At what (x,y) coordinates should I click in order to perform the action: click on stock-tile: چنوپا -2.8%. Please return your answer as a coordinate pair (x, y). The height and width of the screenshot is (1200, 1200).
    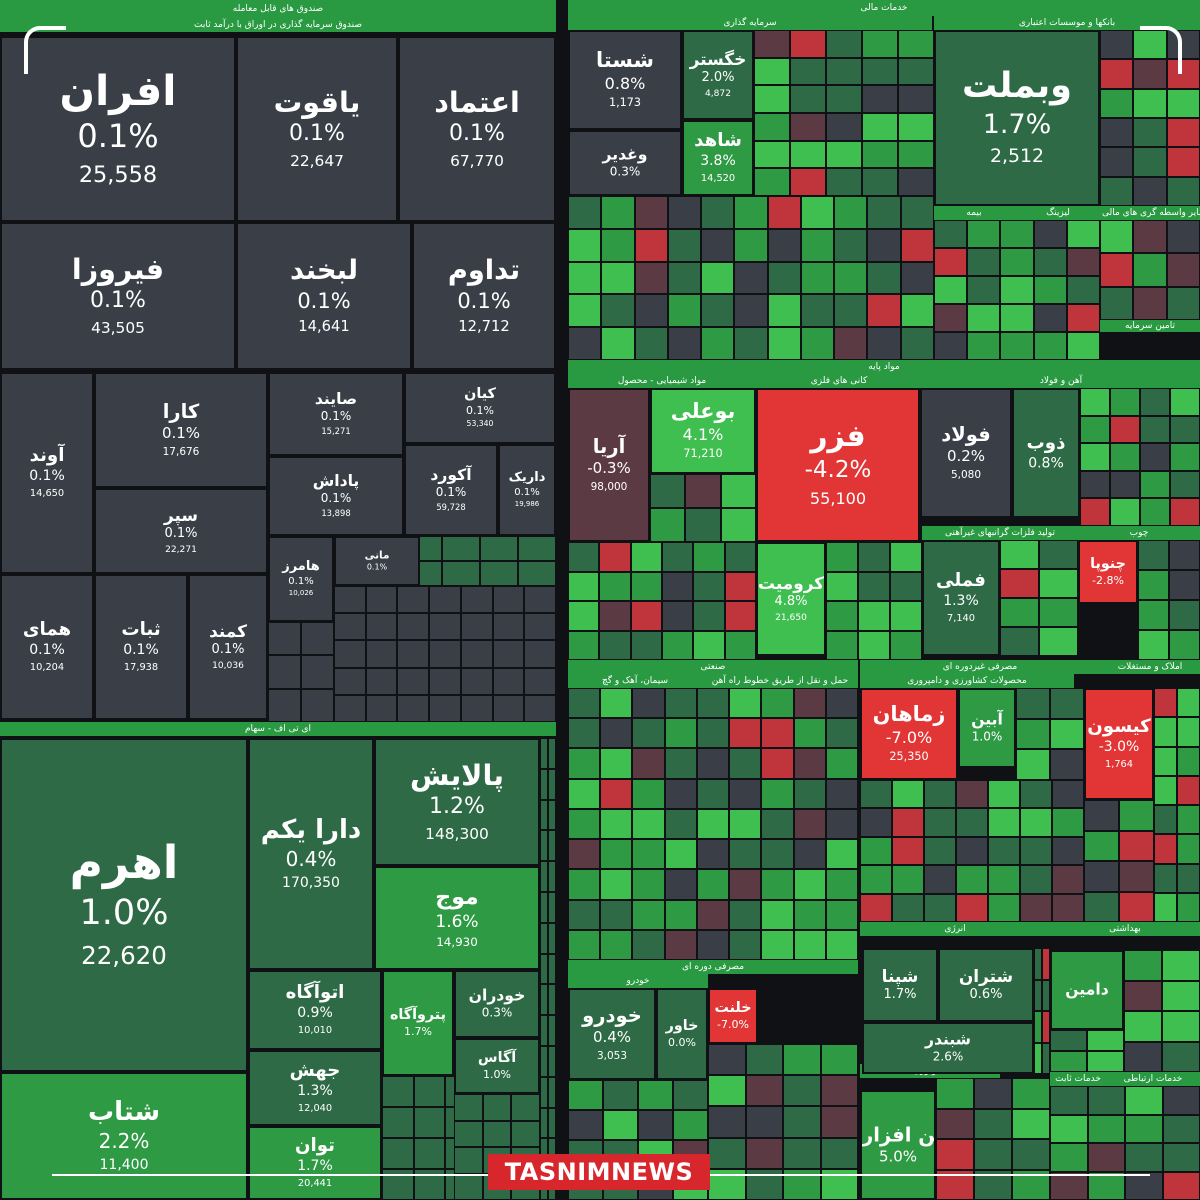
    Looking at the image, I should click on (1108, 572).